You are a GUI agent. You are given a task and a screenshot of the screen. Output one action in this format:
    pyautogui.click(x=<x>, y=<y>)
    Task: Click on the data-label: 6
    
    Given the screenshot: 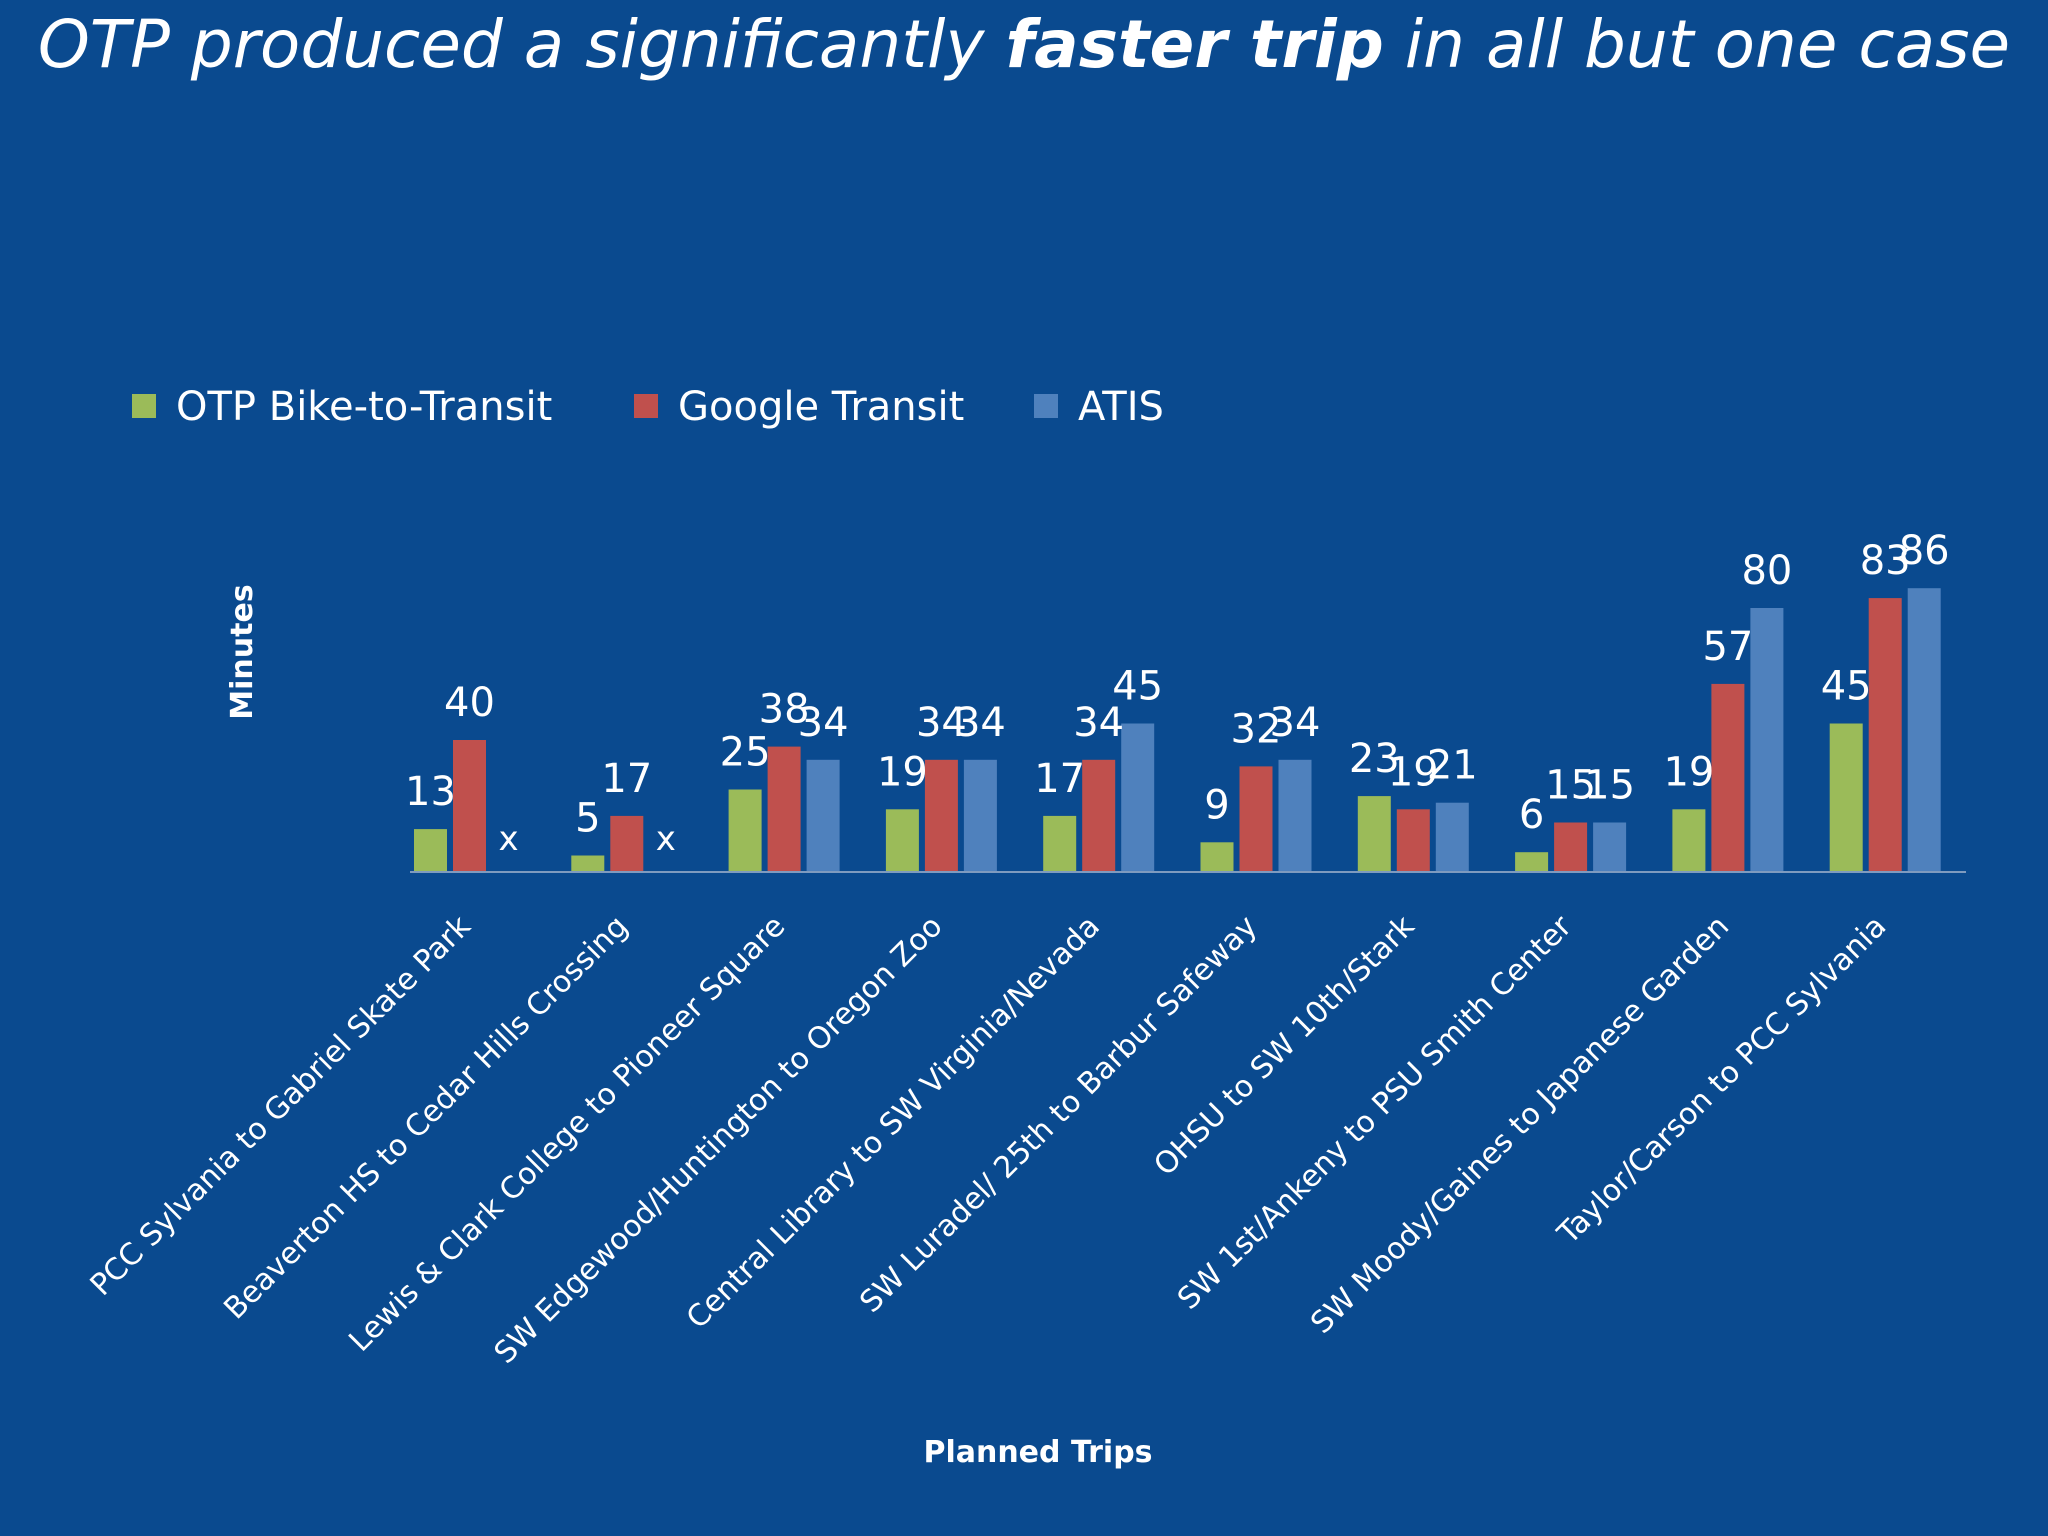 What is the action you would take?
    pyautogui.click(x=1531, y=815)
    